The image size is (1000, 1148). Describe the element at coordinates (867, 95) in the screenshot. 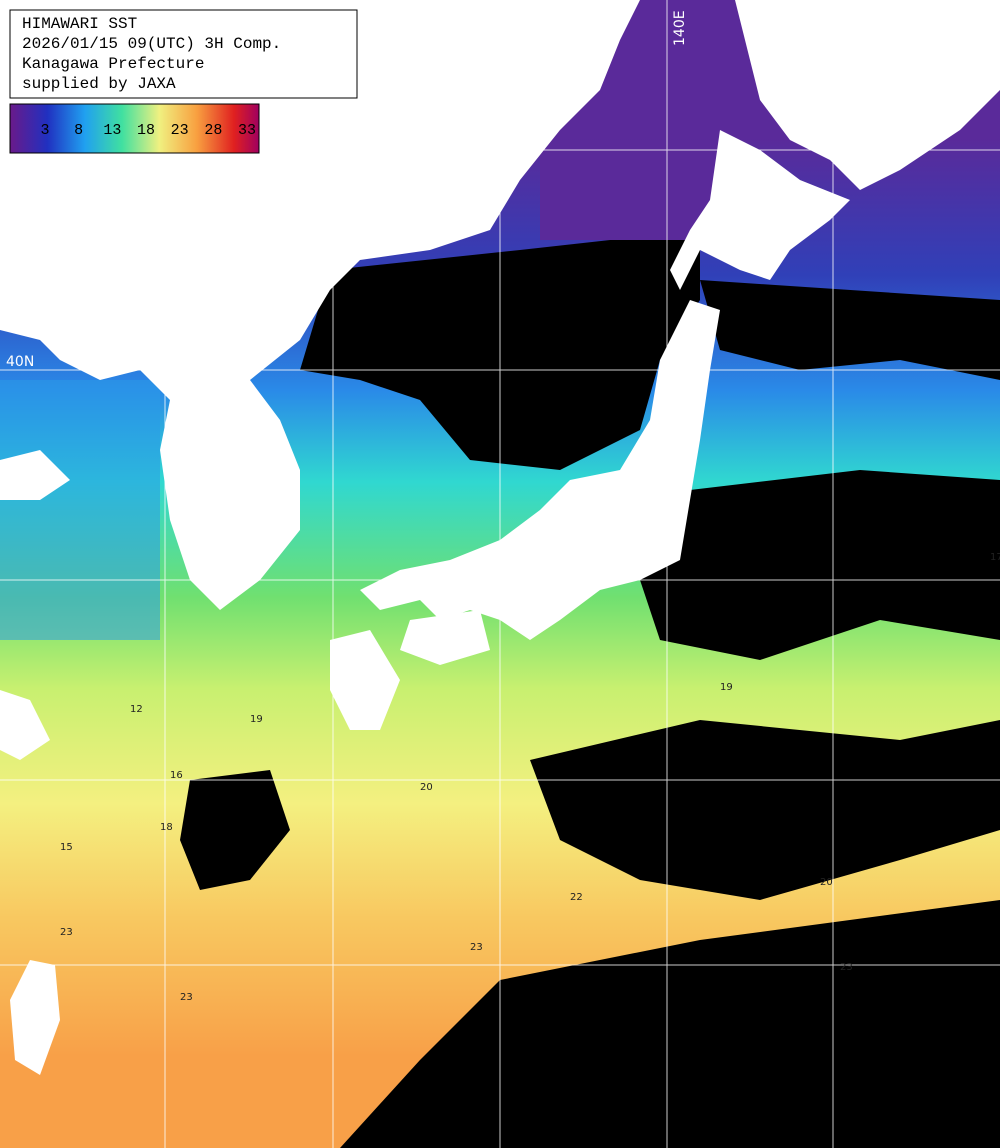

I see `russia` at that location.